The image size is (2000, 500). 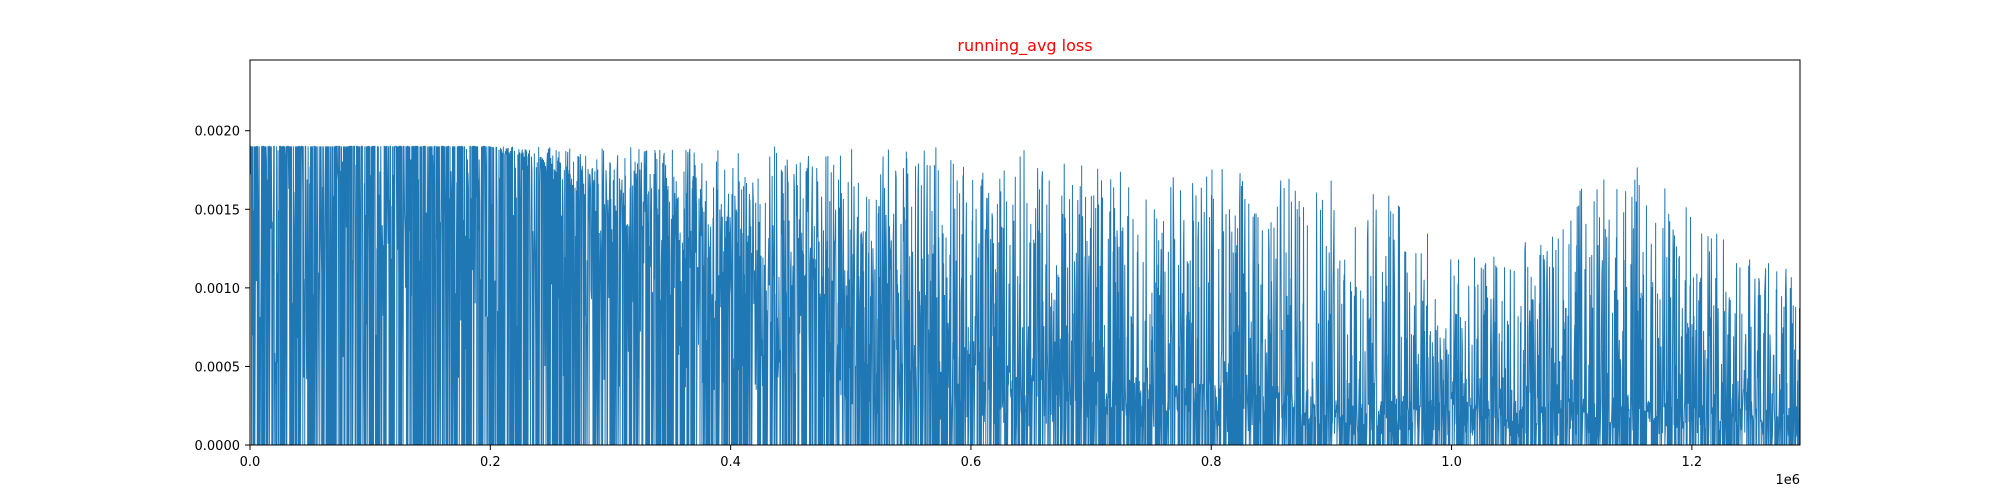 What do you see at coordinates (1211, 462) in the screenshot?
I see `x-tick-label: 0.8` at bounding box center [1211, 462].